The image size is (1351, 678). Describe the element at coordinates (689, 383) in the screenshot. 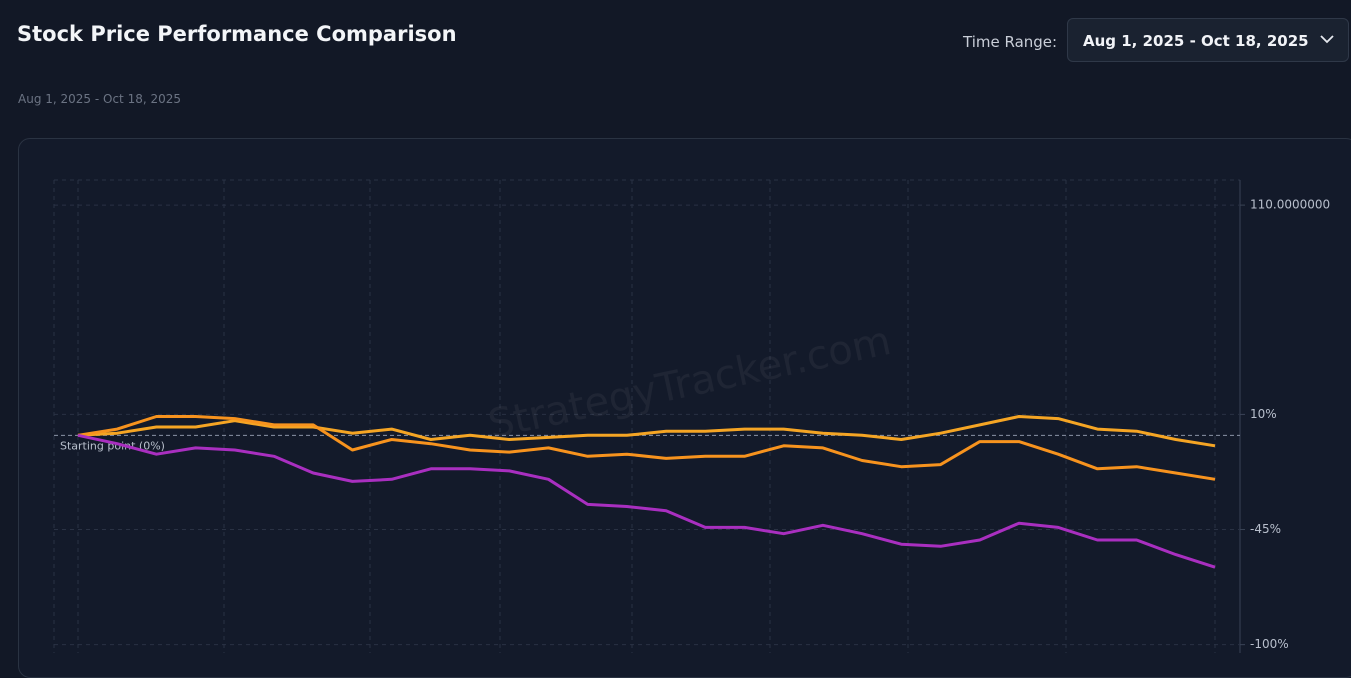

I see `watermark: StrategyTracker.com` at that location.